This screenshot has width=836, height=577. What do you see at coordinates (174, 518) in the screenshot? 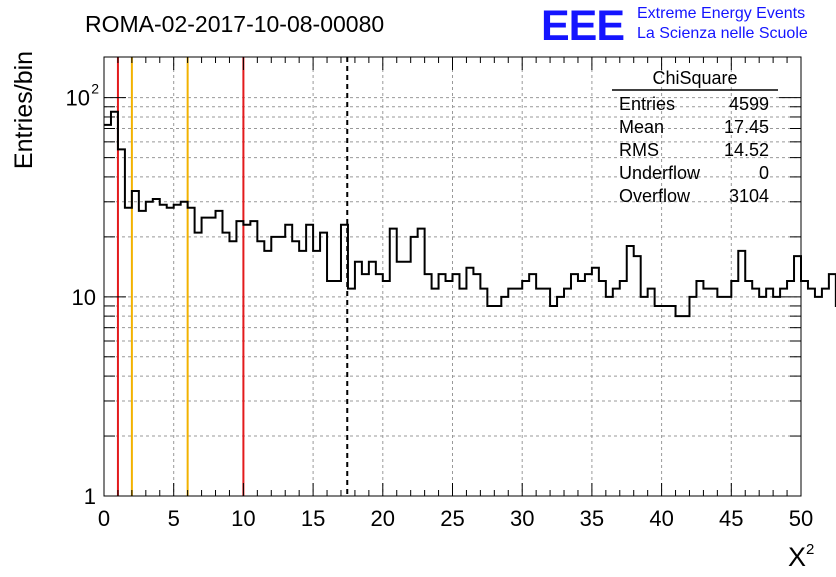
I see `x-tick-label: 5` at bounding box center [174, 518].